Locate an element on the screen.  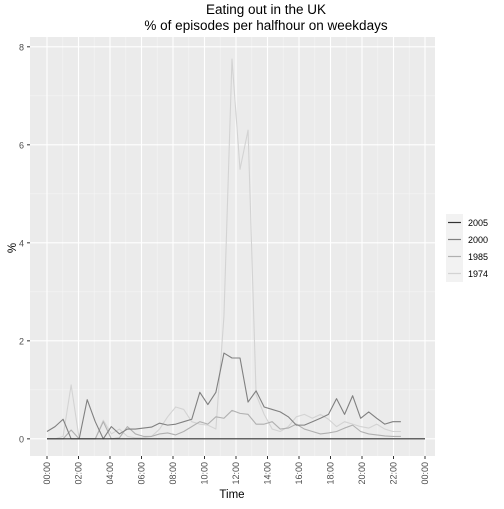
y-tick-label: 8 is located at coordinates (21, 47).